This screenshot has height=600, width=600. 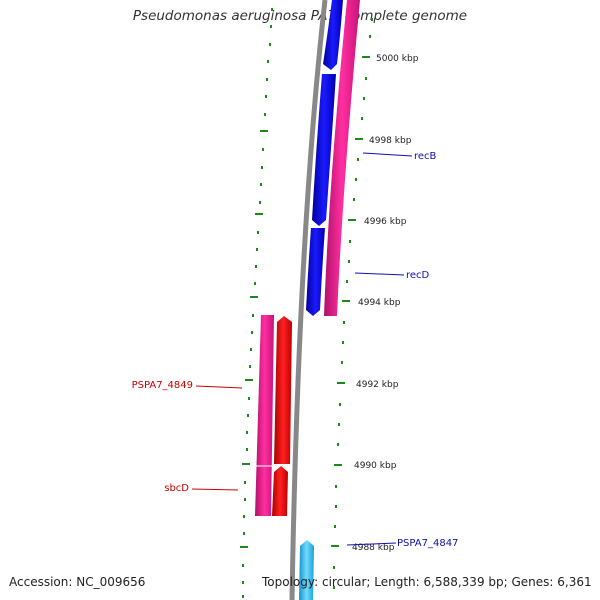 What do you see at coordinates (425, 156) in the screenshot?
I see `gene-label-recB: recB` at bounding box center [425, 156].